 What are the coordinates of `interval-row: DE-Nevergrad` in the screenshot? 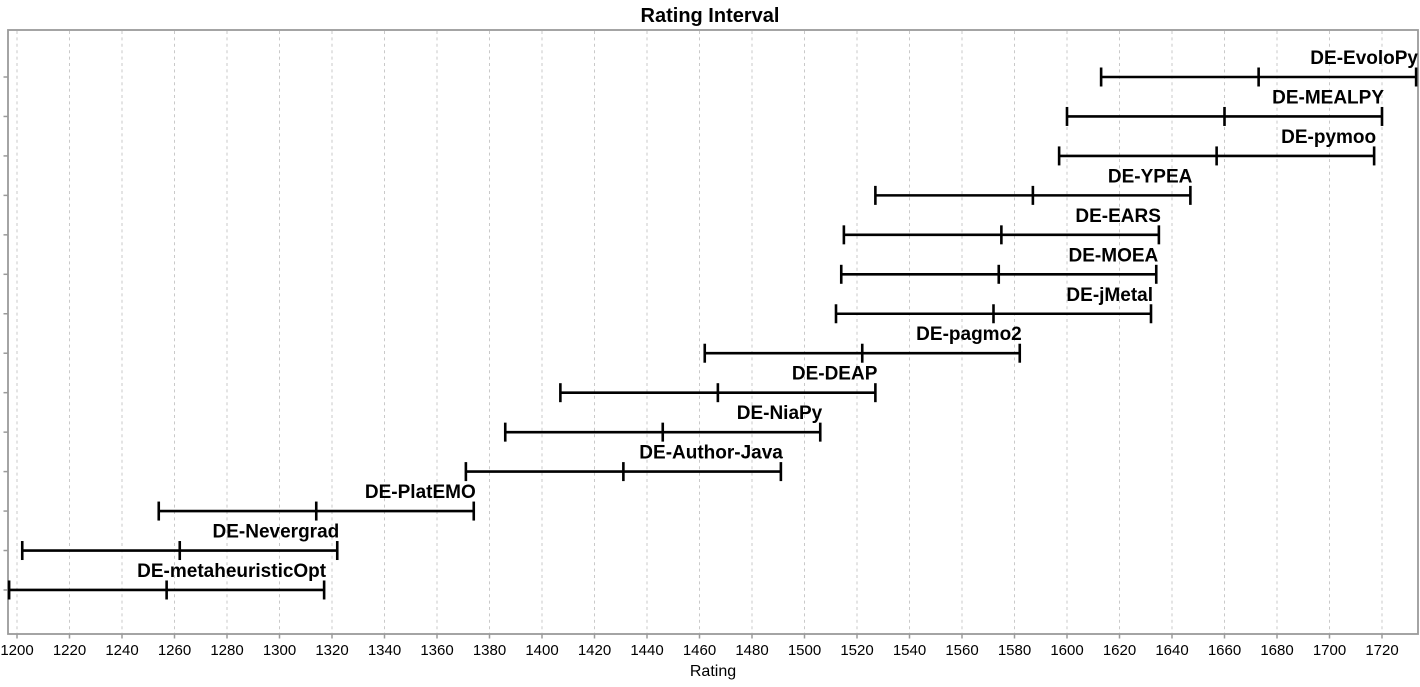 It's located at (180, 541).